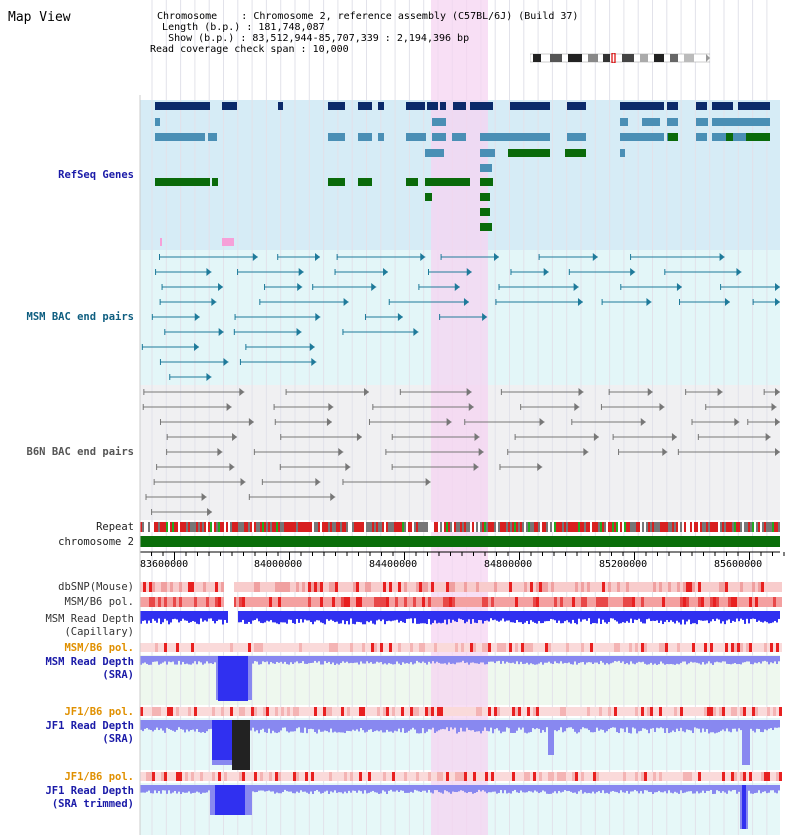 This screenshot has height=839, width=800. What do you see at coordinates (209, 377) in the screenshot?
I see `bac-end-pair` at bounding box center [209, 377].